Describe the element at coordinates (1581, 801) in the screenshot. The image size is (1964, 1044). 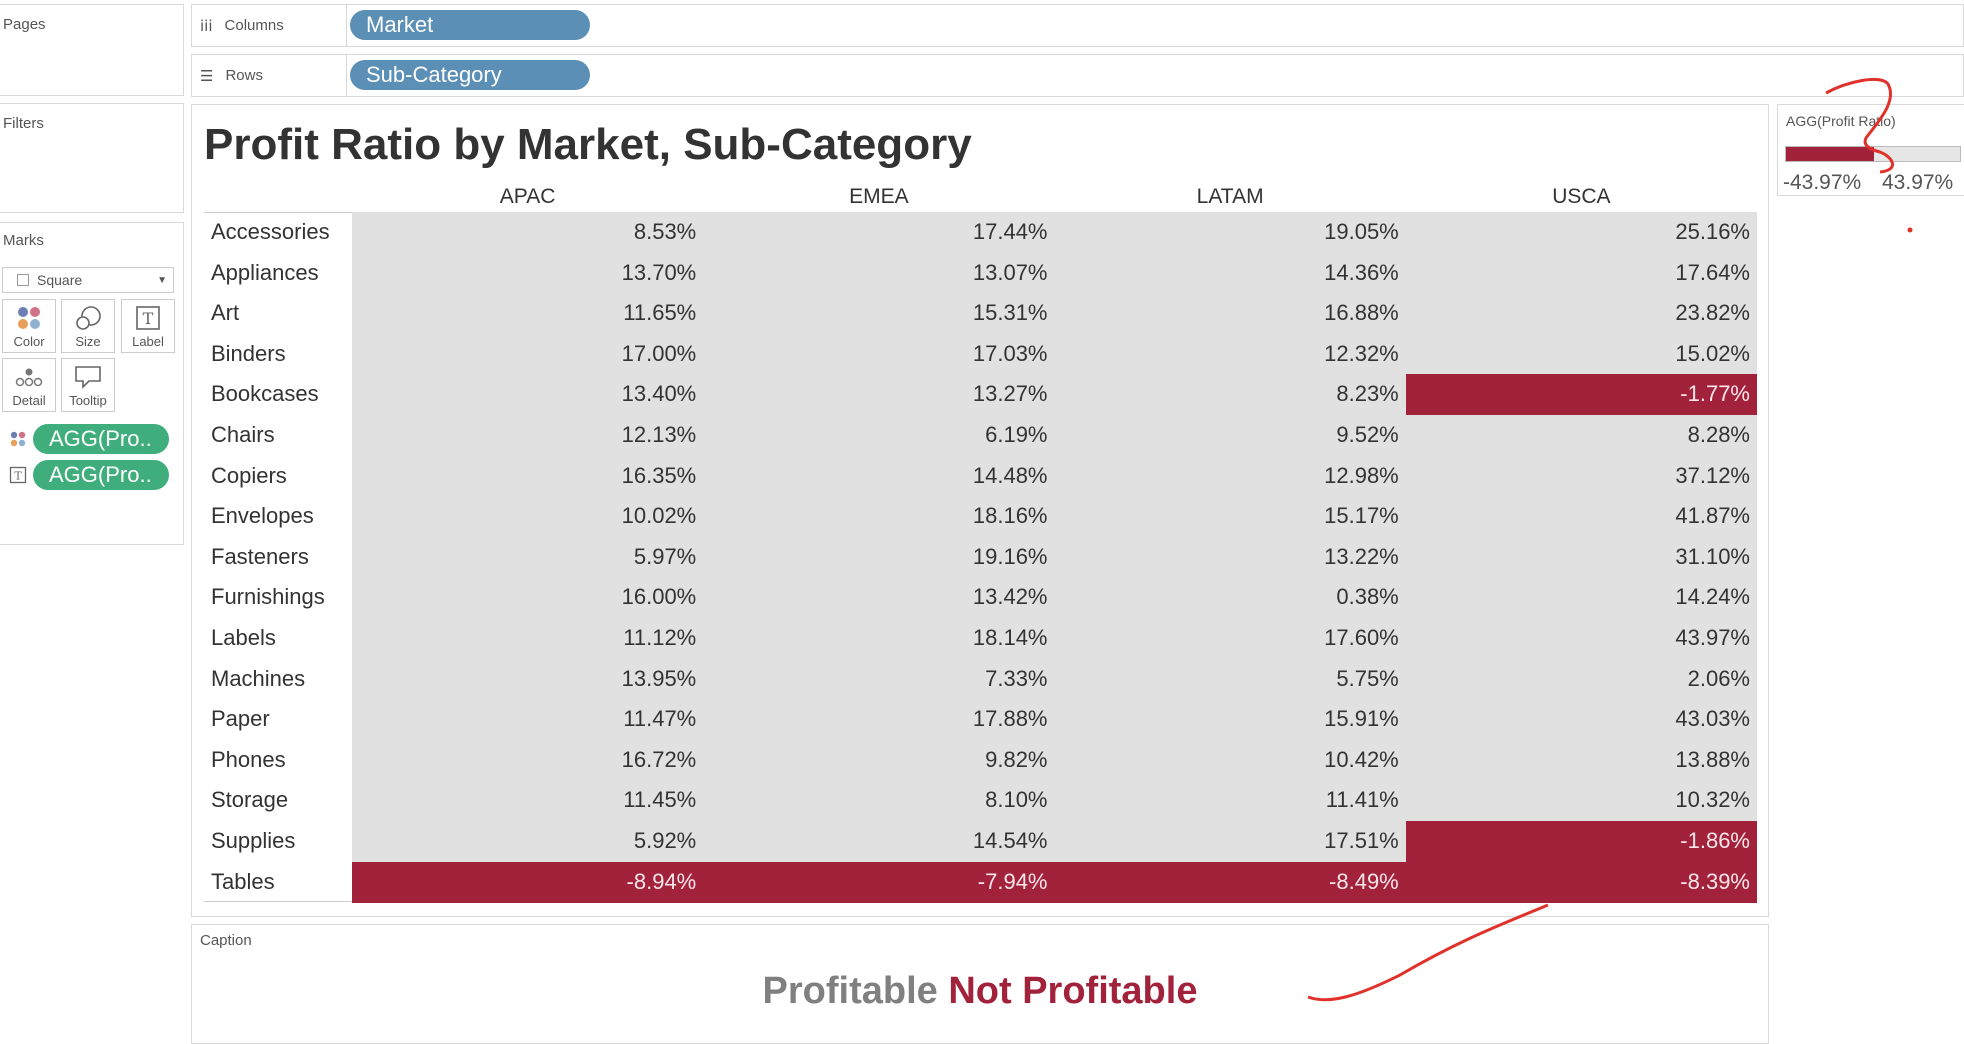
I see `table-cell: 10.32%` at that location.